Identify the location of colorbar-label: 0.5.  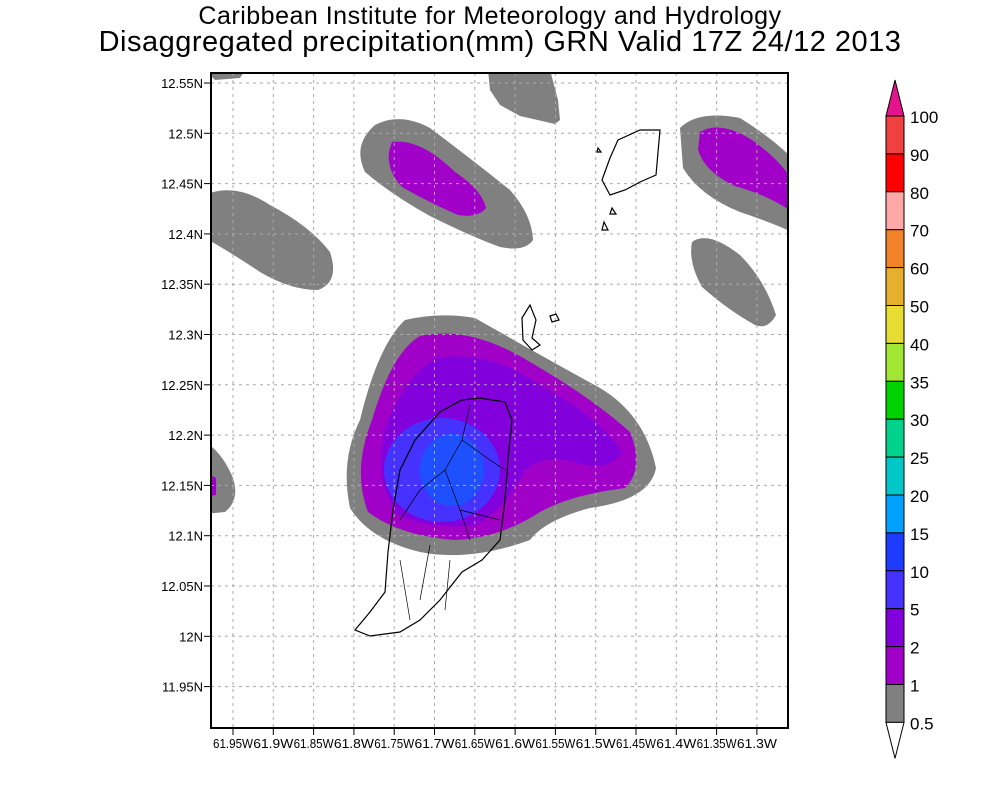
(922, 723).